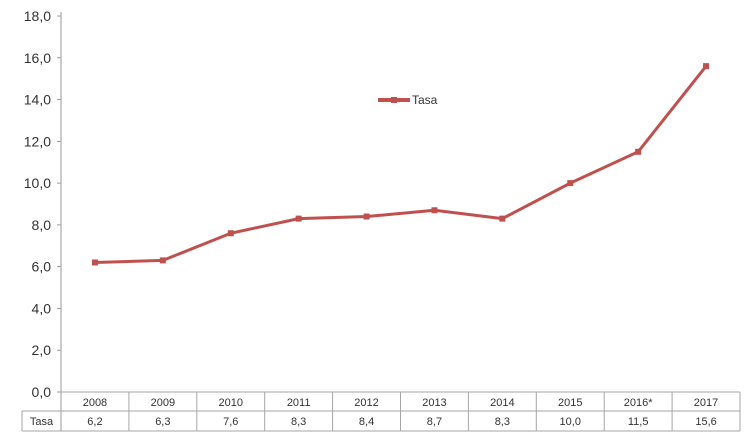  Describe the element at coordinates (434, 422) in the screenshot. I see `table-value: 8,7` at that location.